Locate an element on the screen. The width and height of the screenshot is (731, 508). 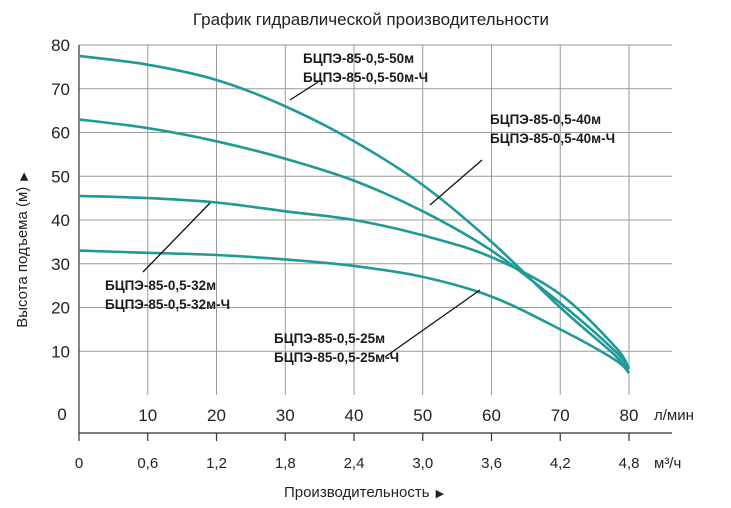
y-tick-label: 80 is located at coordinates (60, 45).